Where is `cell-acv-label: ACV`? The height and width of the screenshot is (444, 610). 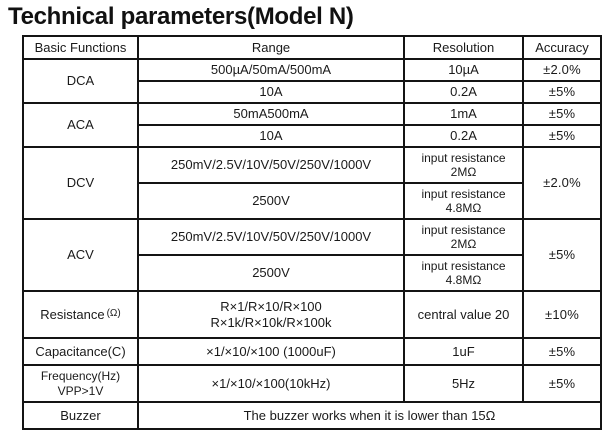
cell-acv-label: ACV is located at coordinates (80, 255).